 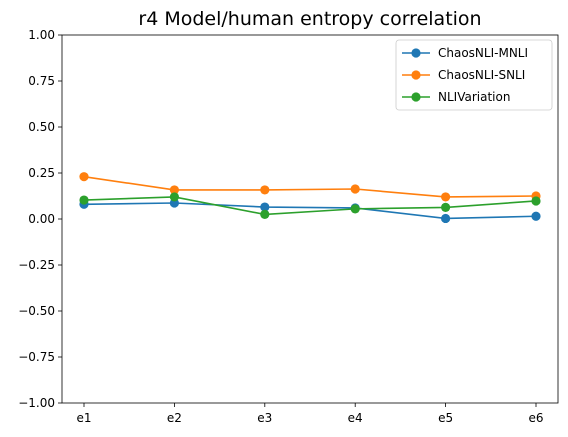 I want to click on y-tick-label: 0.00, so click(x=41, y=219).